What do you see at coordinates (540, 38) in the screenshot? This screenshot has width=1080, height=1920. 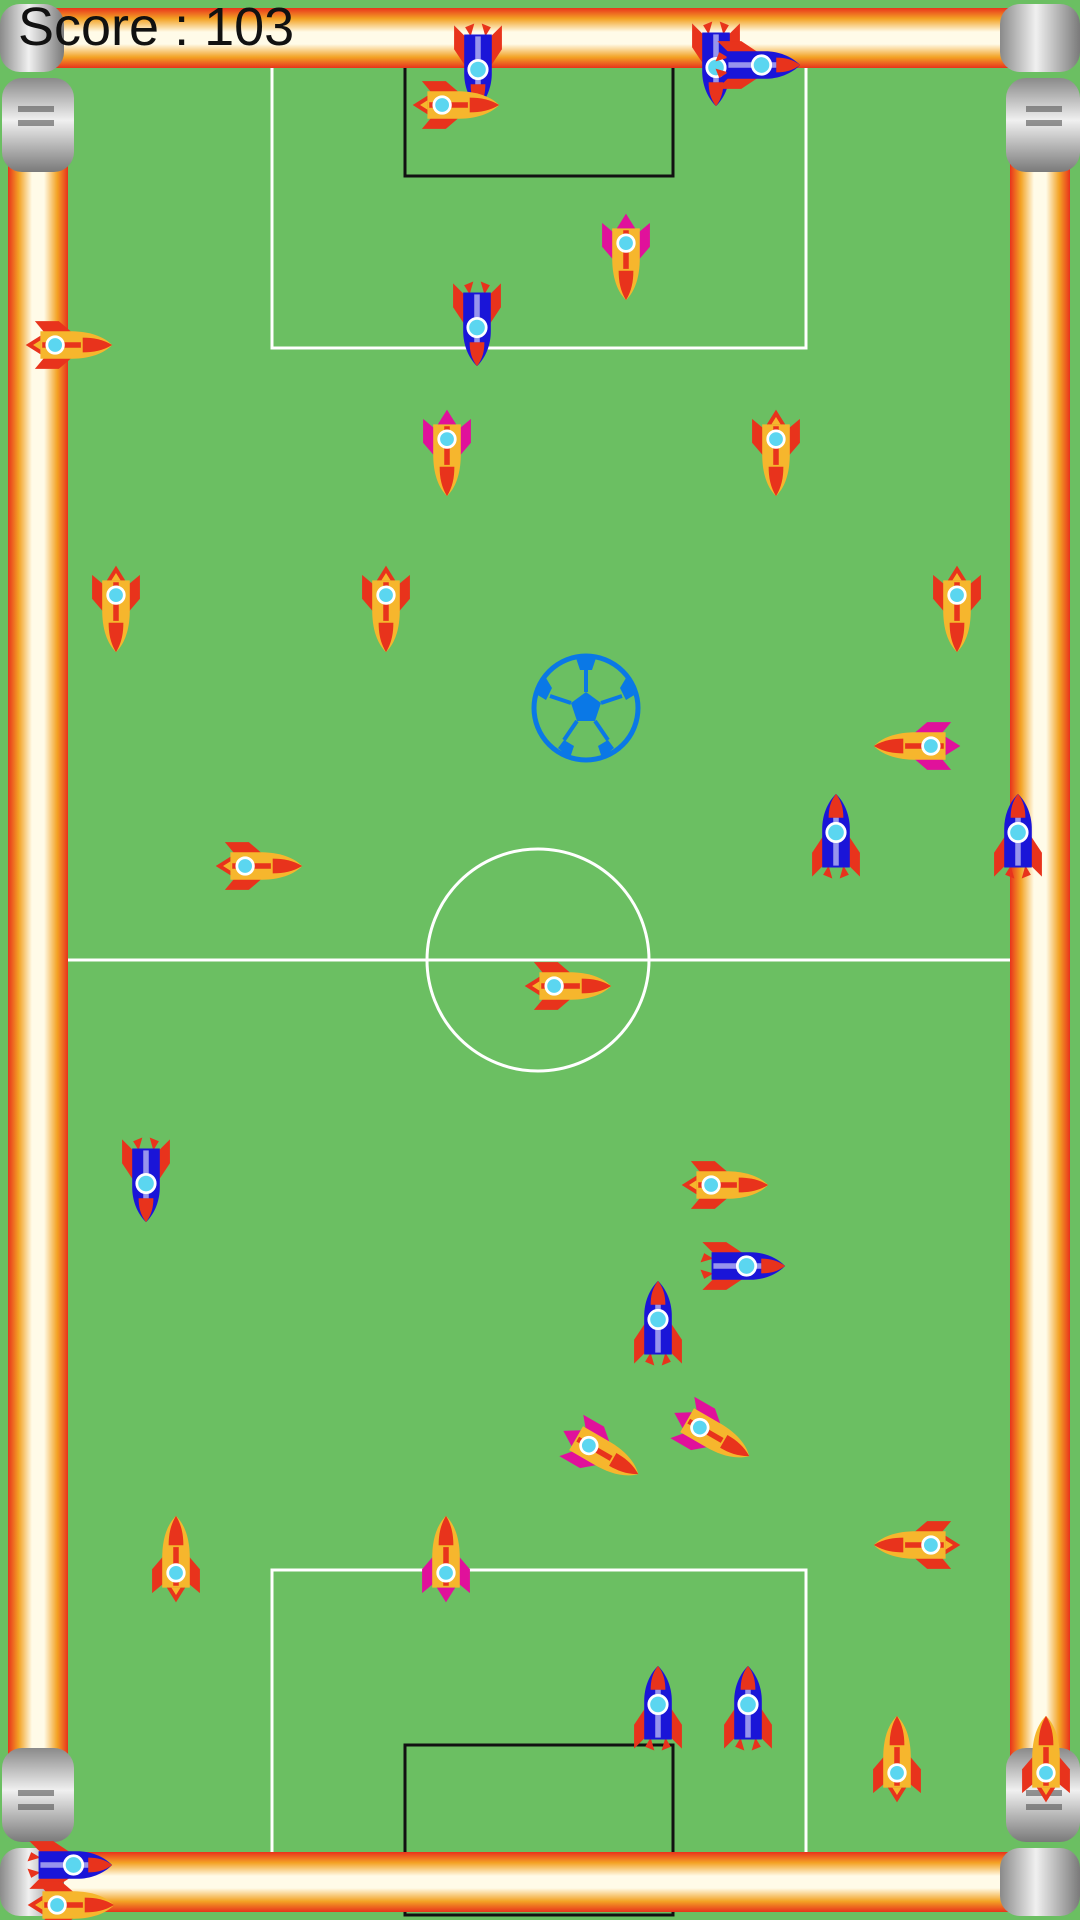 I see `top-tube` at bounding box center [540, 38].